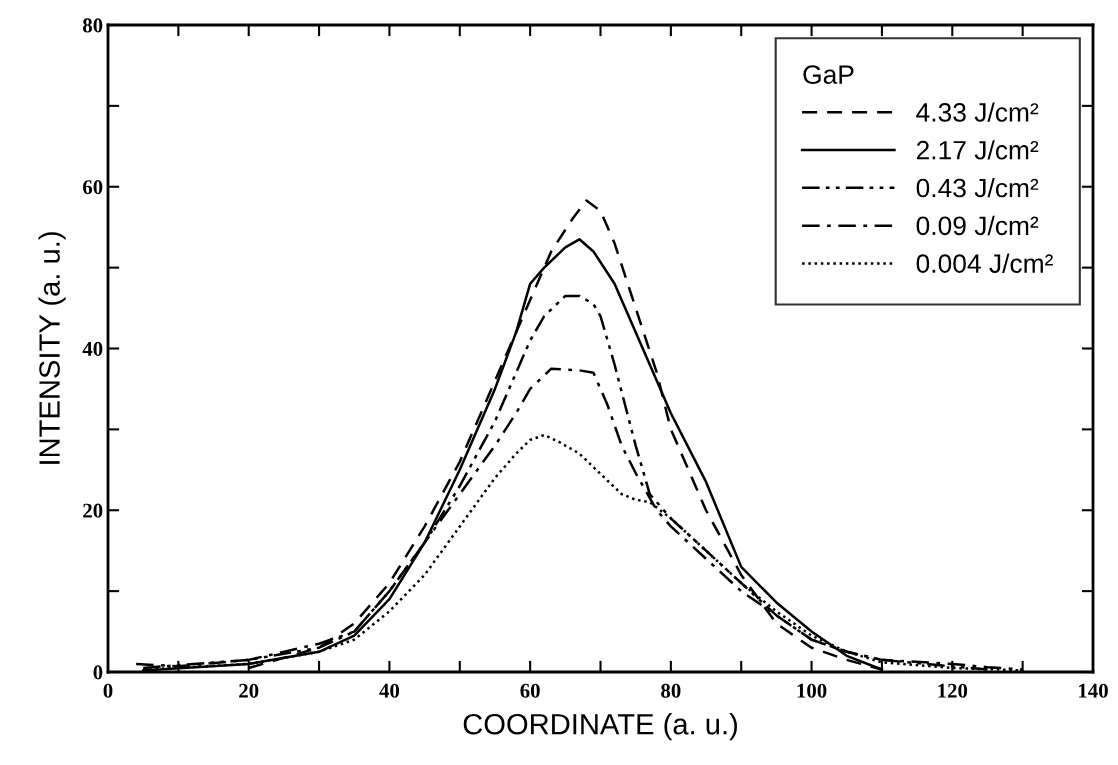 Image resolution: width=1118 pixels, height=765 pixels. I want to click on x-tick-label: 120, so click(953, 690).